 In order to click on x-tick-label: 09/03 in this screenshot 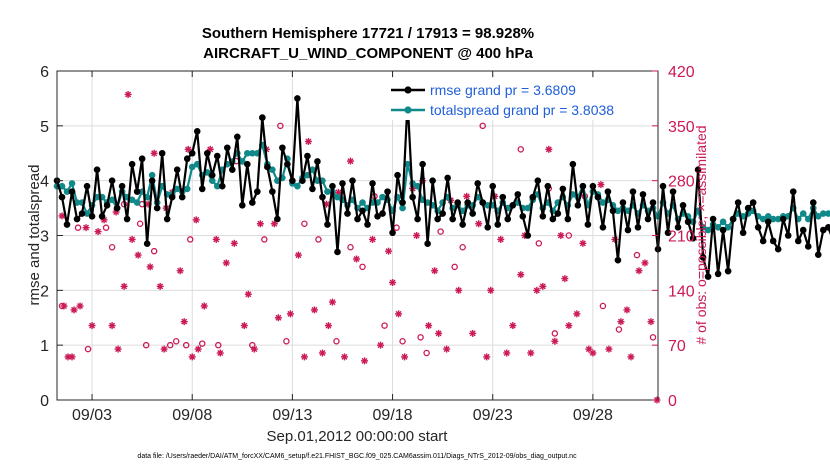, I will do `click(92, 415)`.